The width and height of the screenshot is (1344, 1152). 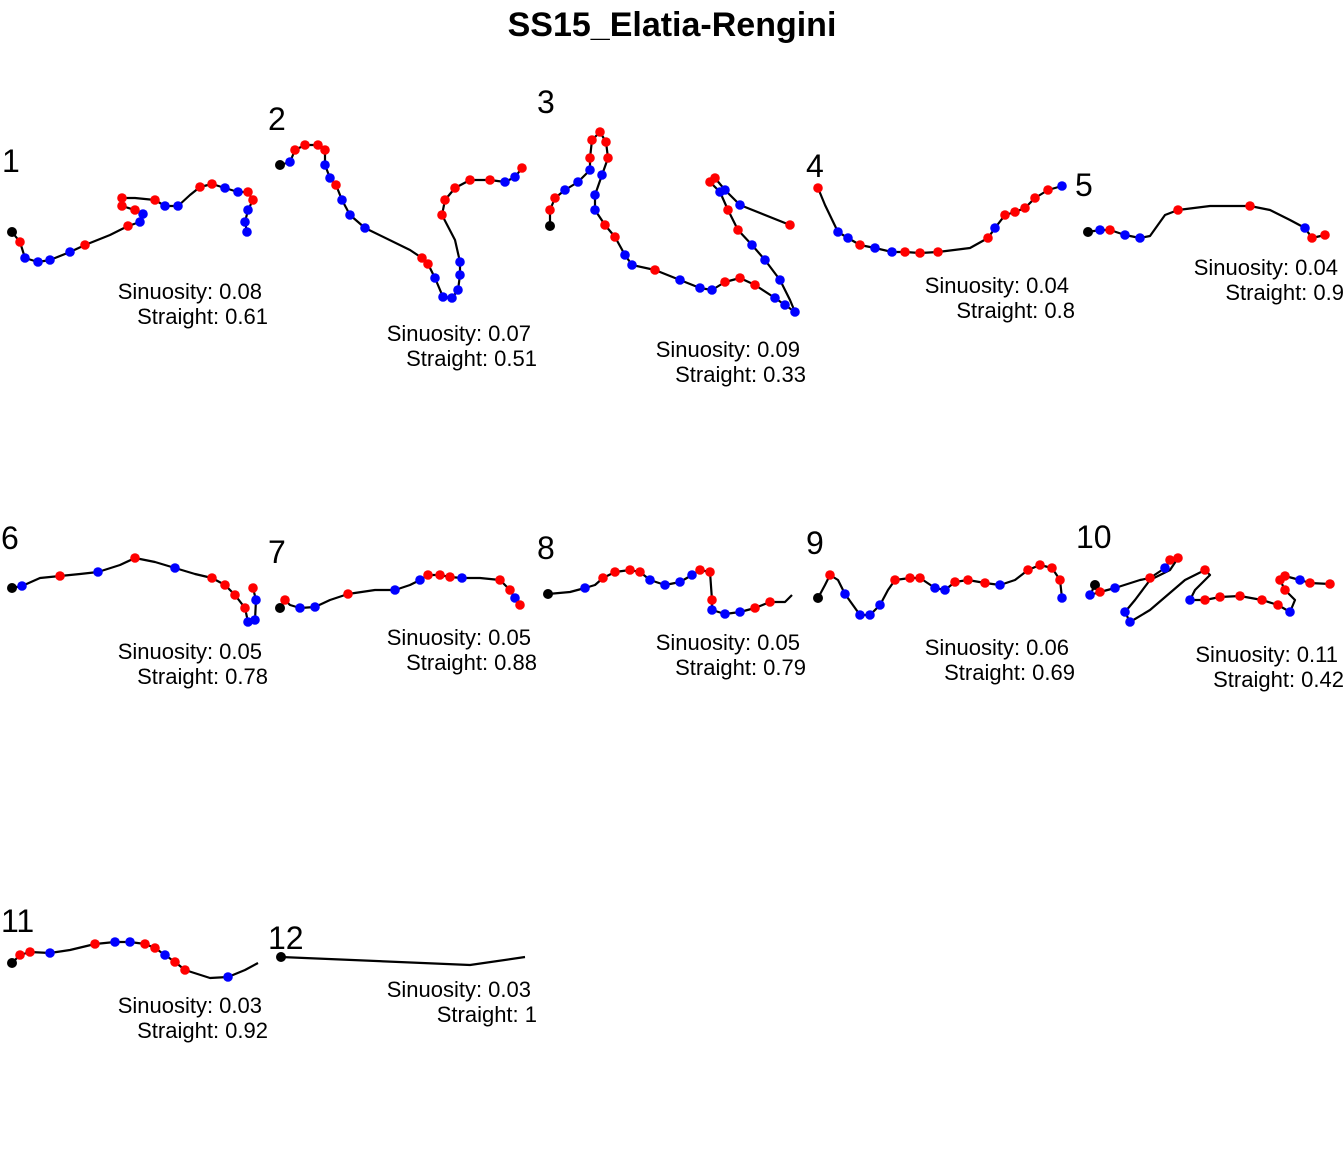 What do you see at coordinates (1278, 679) in the screenshot?
I see `straightness-label: Straight: 0.42` at bounding box center [1278, 679].